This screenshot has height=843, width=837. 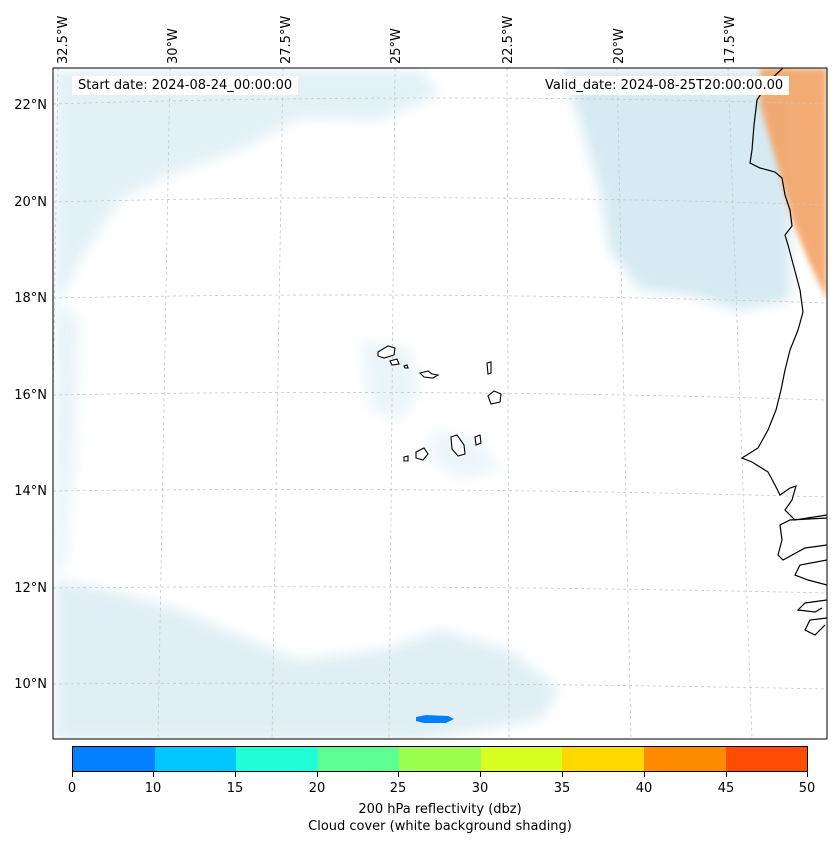 I want to click on start-date-label: Start date: 2024-08-24_00:00:00, so click(x=185, y=85).